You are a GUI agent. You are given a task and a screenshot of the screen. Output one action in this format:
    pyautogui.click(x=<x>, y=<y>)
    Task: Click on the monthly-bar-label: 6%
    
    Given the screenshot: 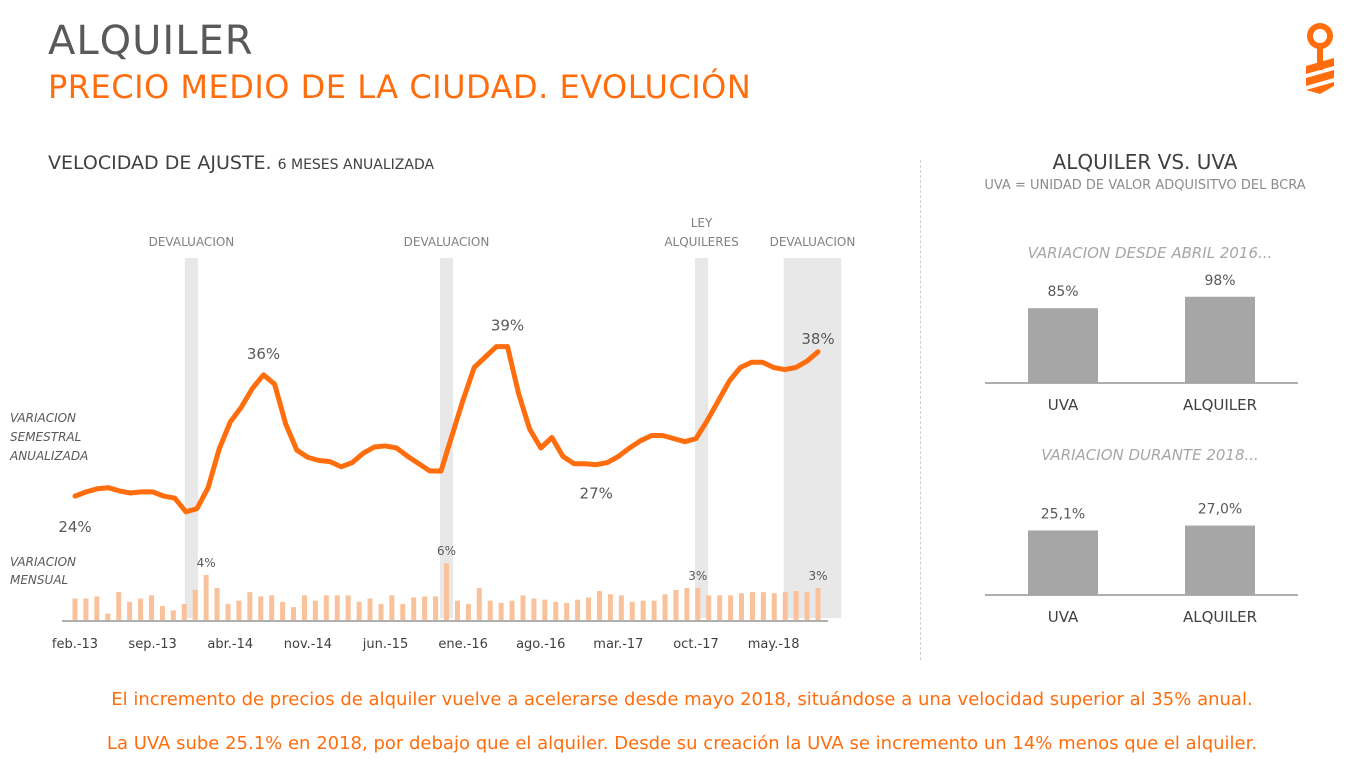 What is the action you would take?
    pyautogui.click(x=446, y=551)
    